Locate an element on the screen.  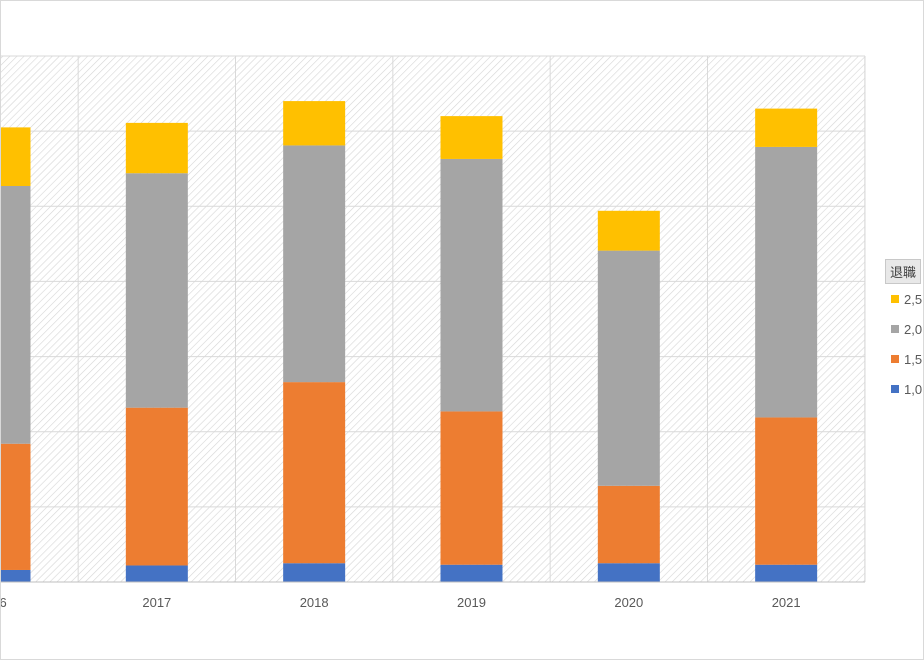
x-axis: 16 2017 2018 2019 2020 2021 is located at coordinates (433, 595).